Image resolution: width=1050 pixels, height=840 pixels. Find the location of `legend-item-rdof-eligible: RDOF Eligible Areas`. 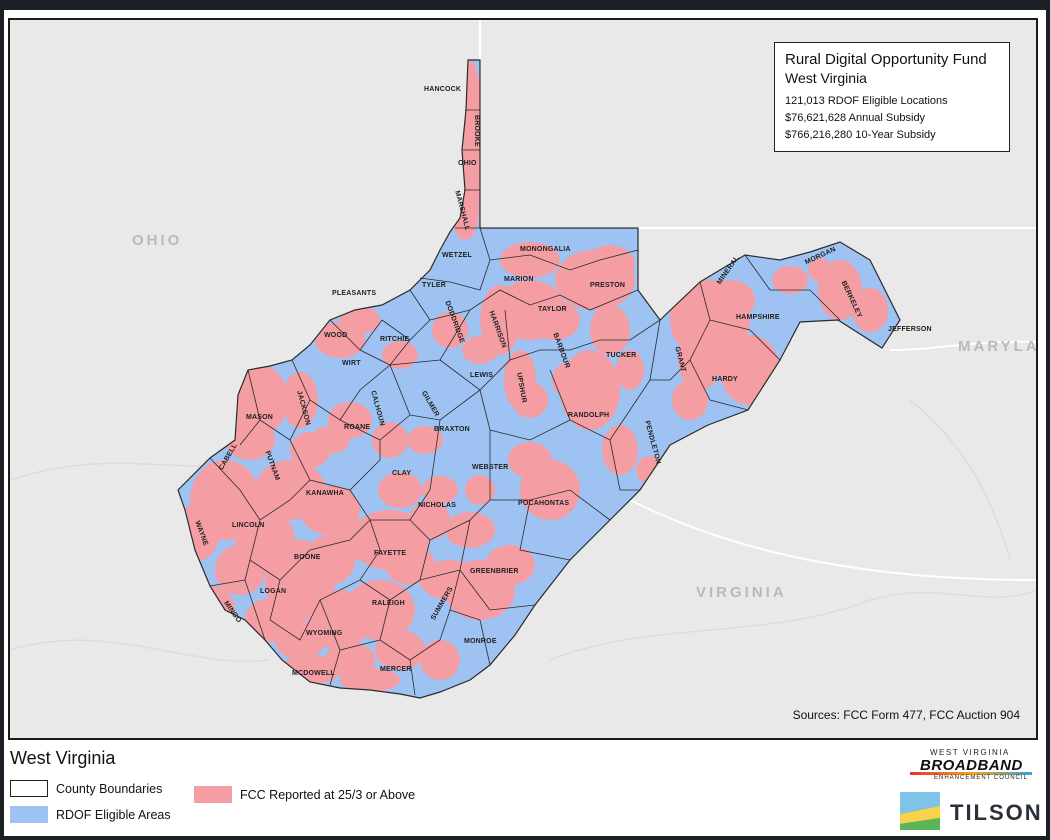

legend-item-rdof-eligible: RDOF Eligible Areas is located at coordinates (90, 814).